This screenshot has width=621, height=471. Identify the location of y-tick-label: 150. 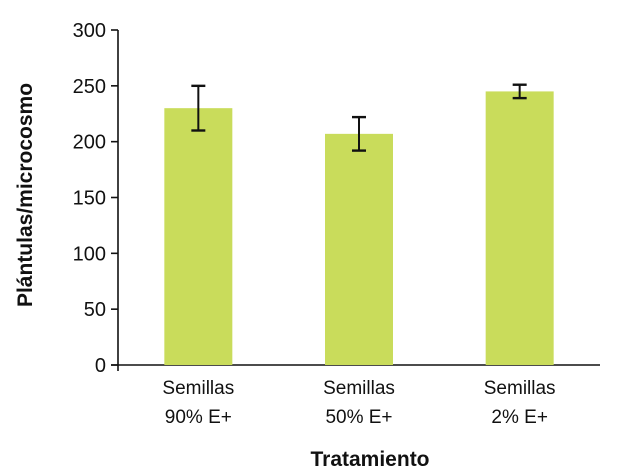
(89, 199).